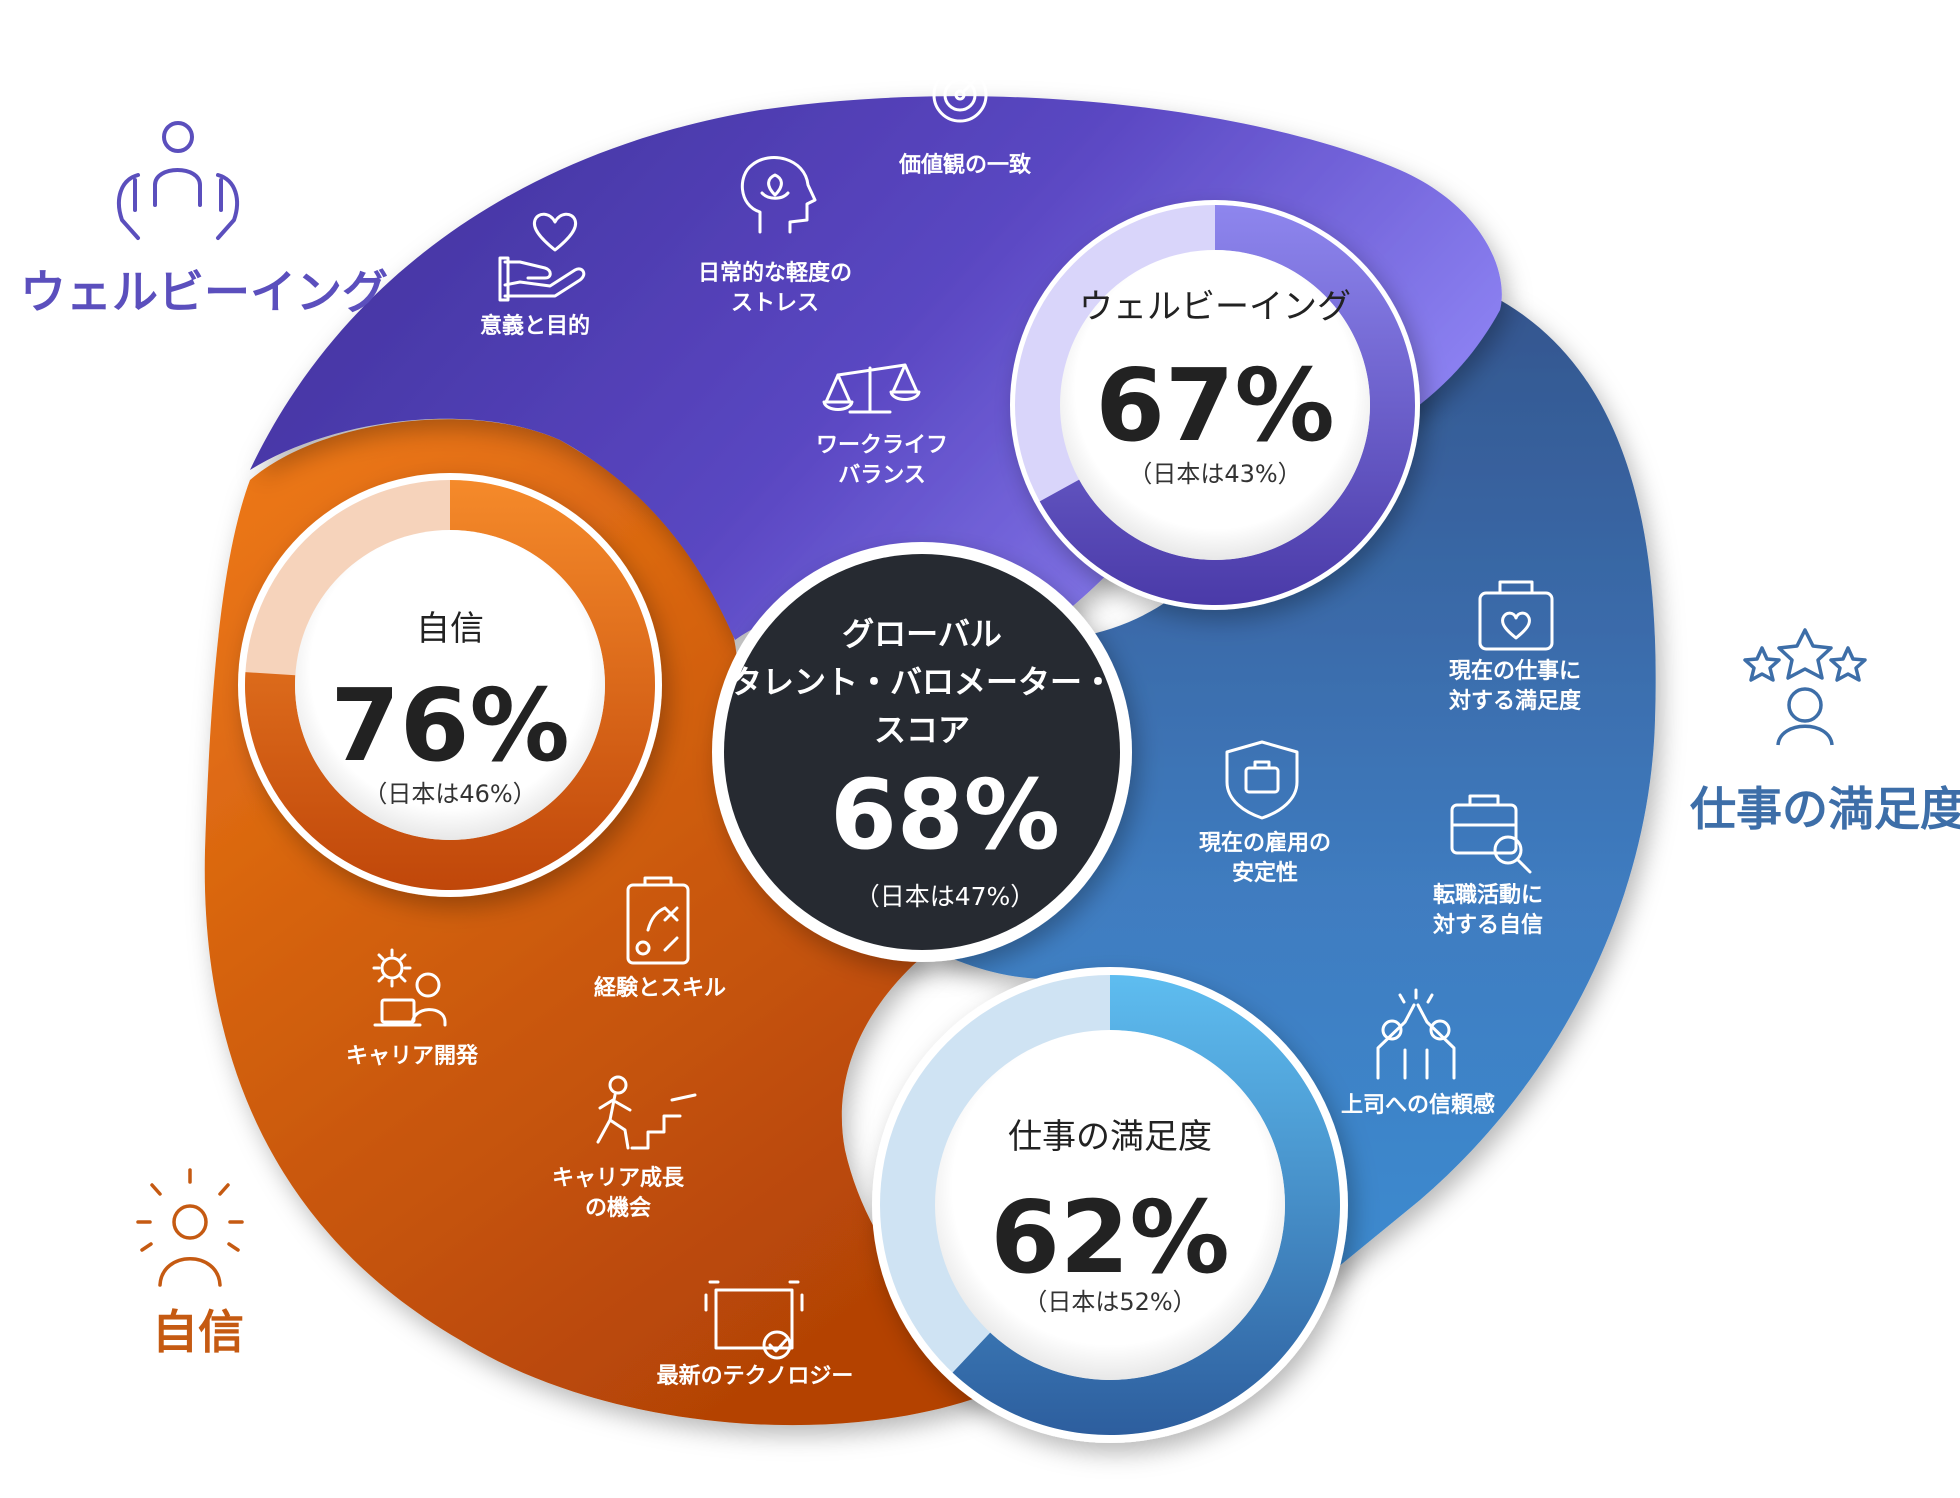 The height and width of the screenshot is (1498, 1960). I want to click on factor-label: 現在の仕事に, so click(1515, 671).